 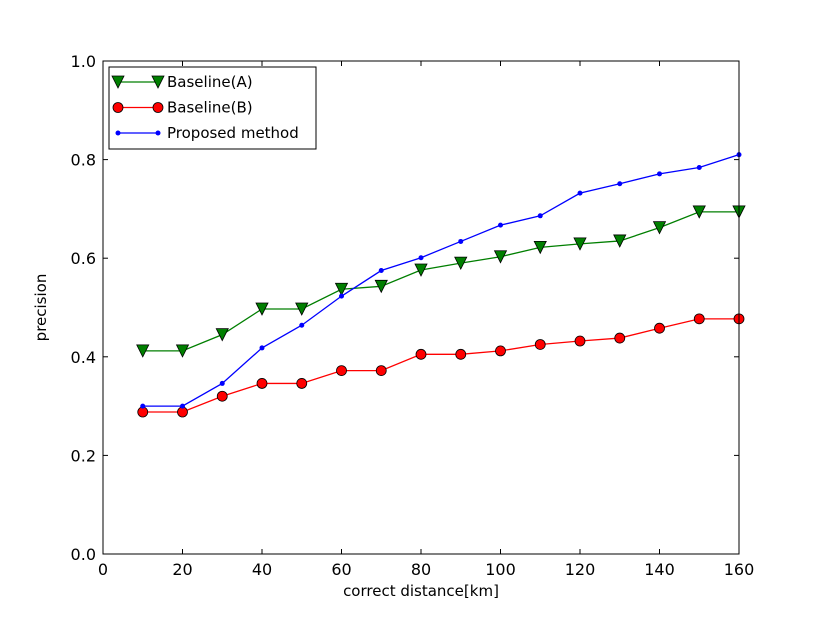 I want to click on legend-label: Proposed method, so click(x=233, y=133).